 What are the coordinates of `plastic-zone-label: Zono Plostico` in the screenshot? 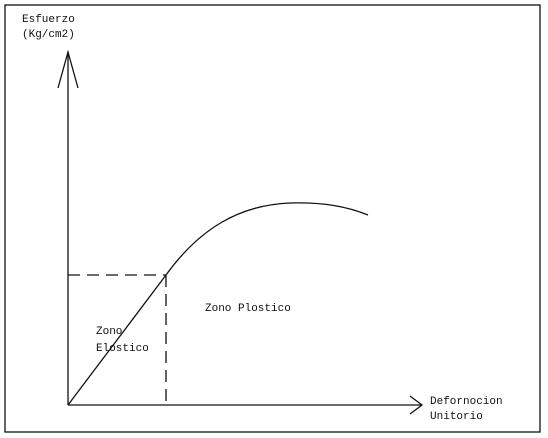 It's located at (248, 309).